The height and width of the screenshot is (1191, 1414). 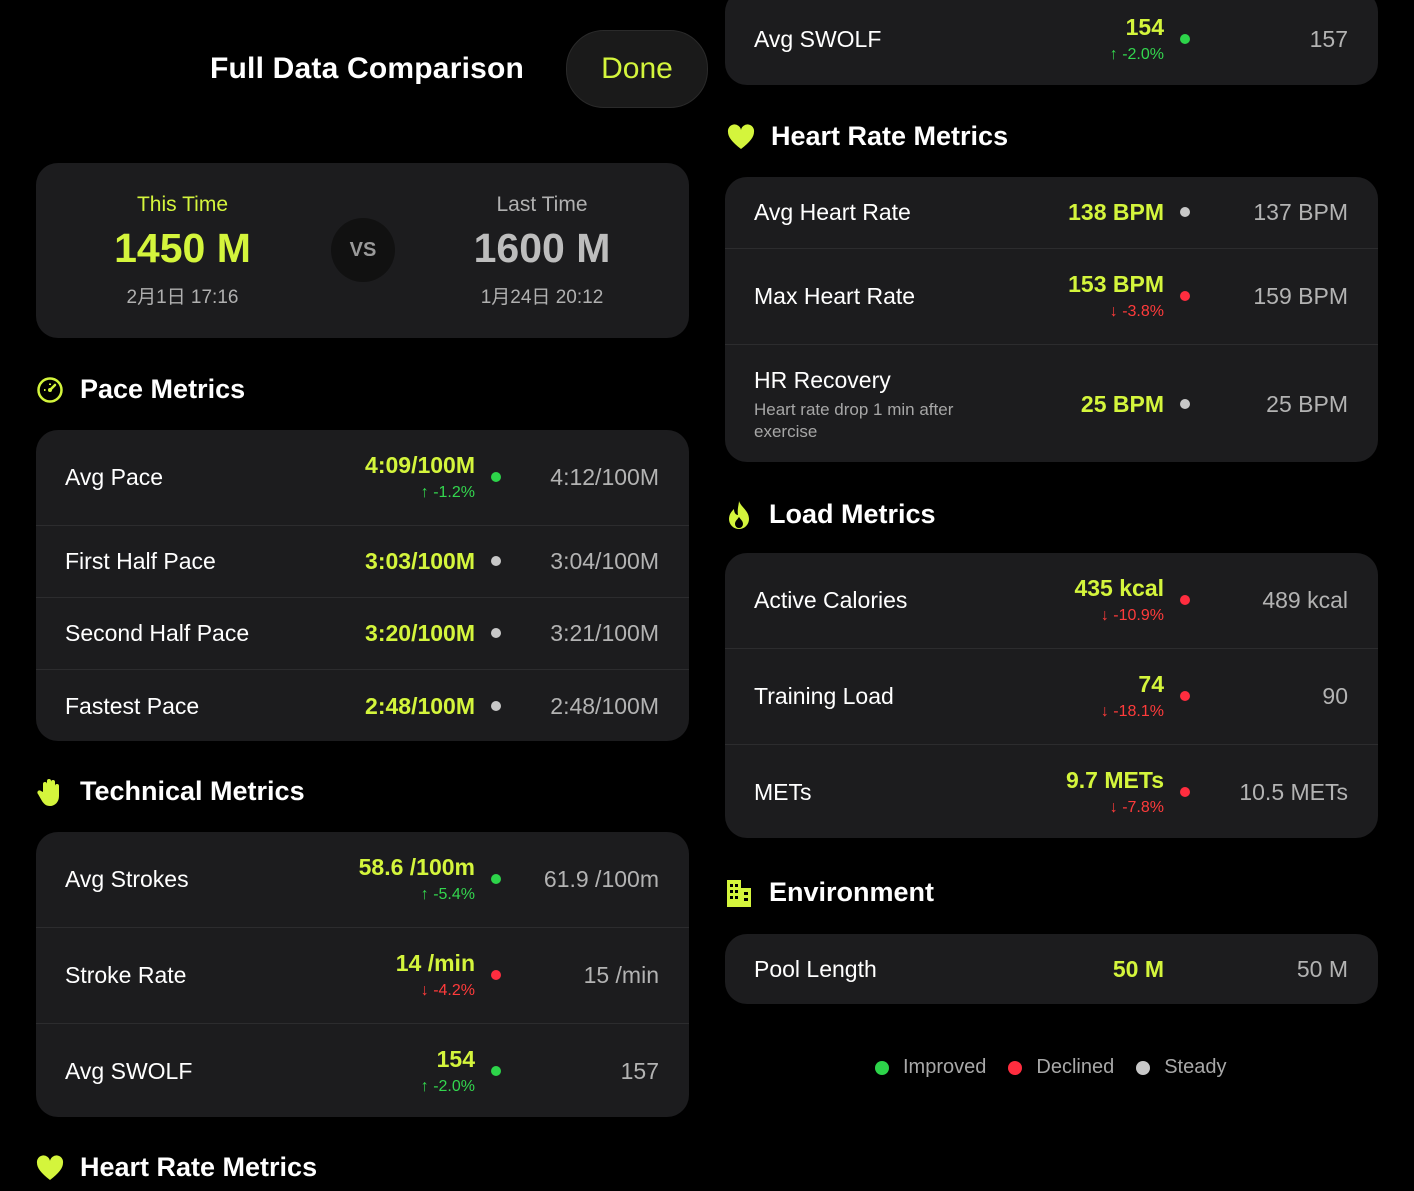 What do you see at coordinates (882, 1067) in the screenshot?
I see `legend-dot-improved` at bounding box center [882, 1067].